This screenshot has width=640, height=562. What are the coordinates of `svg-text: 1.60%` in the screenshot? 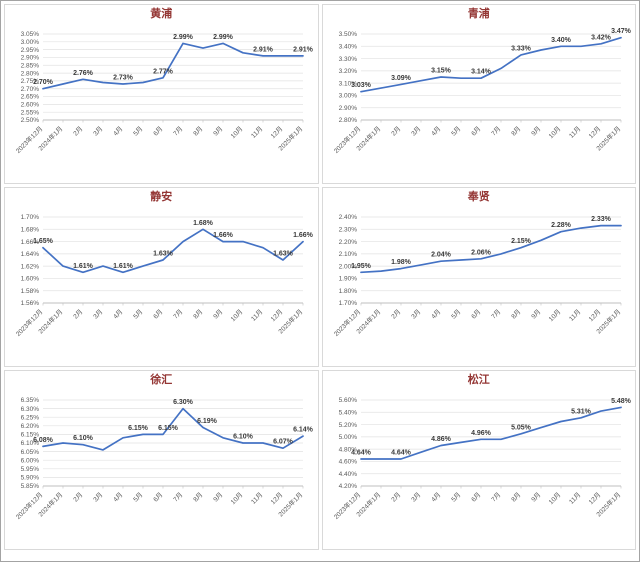 It's located at (30, 279).